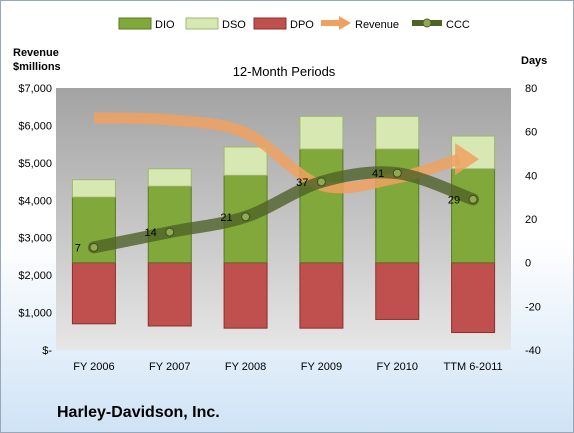 This screenshot has width=574, height=433. Describe the element at coordinates (202, 23) in the screenshot. I see `legend-swatch-dso` at that location.